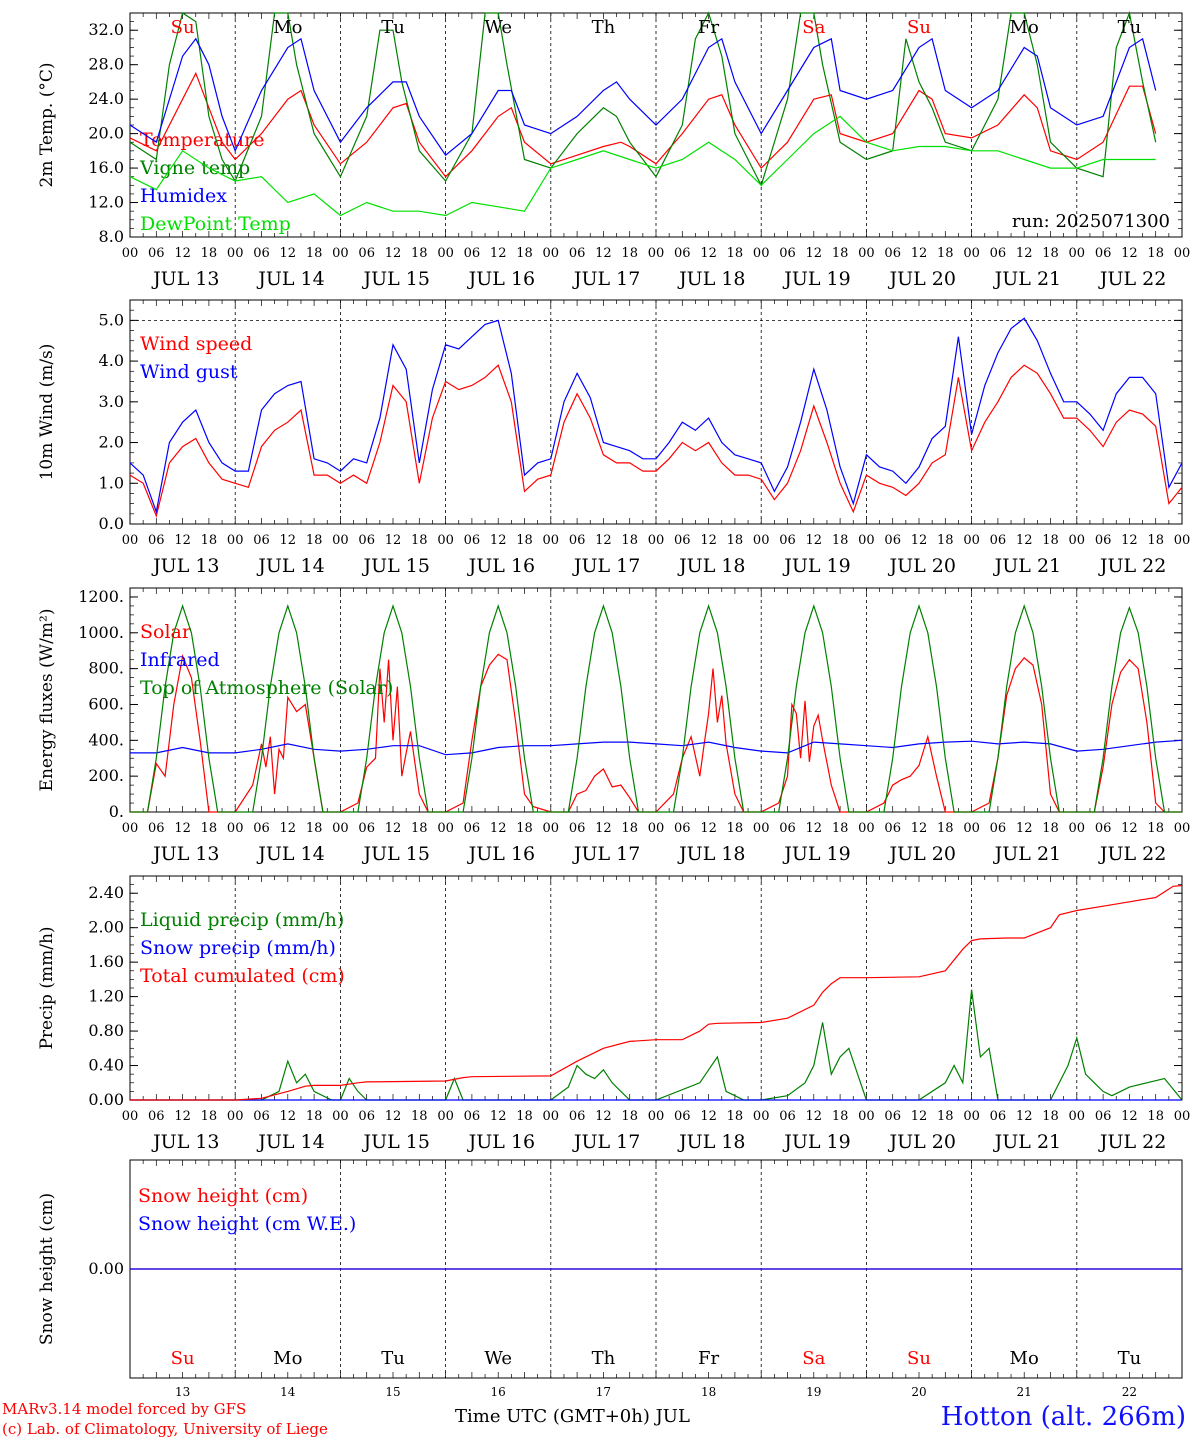 The height and width of the screenshot is (1440, 1194). What do you see at coordinates (708, 1392) in the screenshot?
I see `day-number-label: 18` at bounding box center [708, 1392].